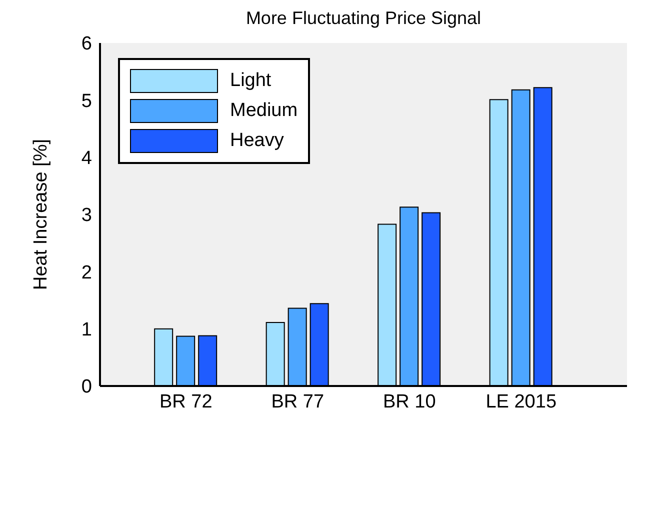 The image size is (655, 528). What do you see at coordinates (86, 44) in the screenshot?
I see `y-tick-label: 6` at bounding box center [86, 44].